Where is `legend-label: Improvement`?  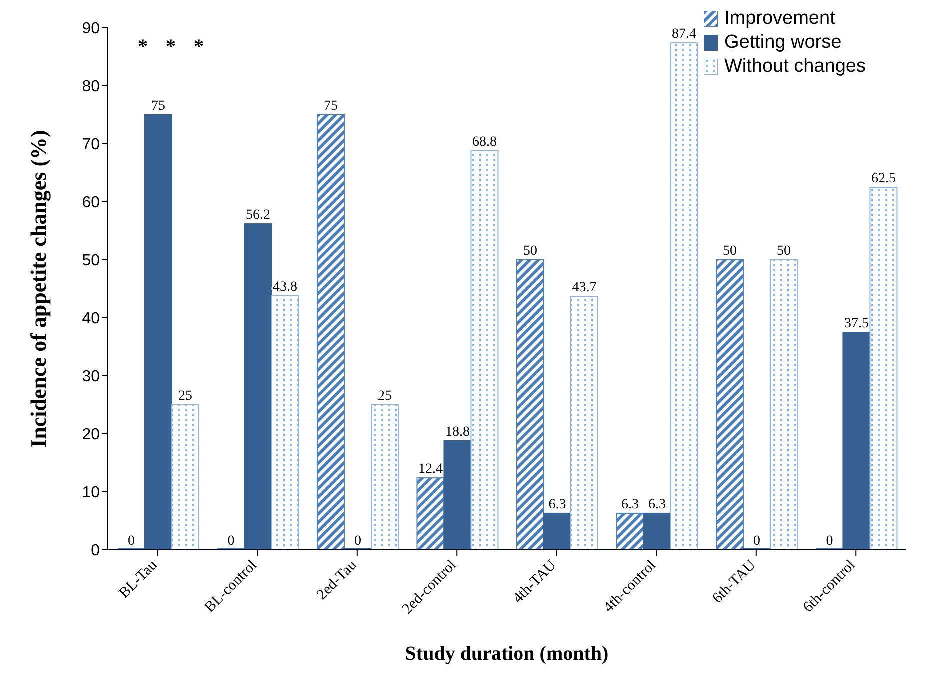
legend-label: Improvement is located at coordinates (780, 19).